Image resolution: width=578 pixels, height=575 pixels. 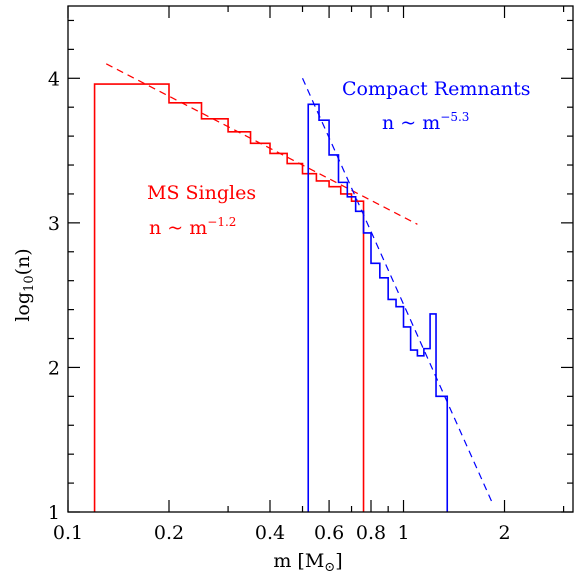 I want to click on y-axis-label-rest: (n), so click(x=23, y=261).